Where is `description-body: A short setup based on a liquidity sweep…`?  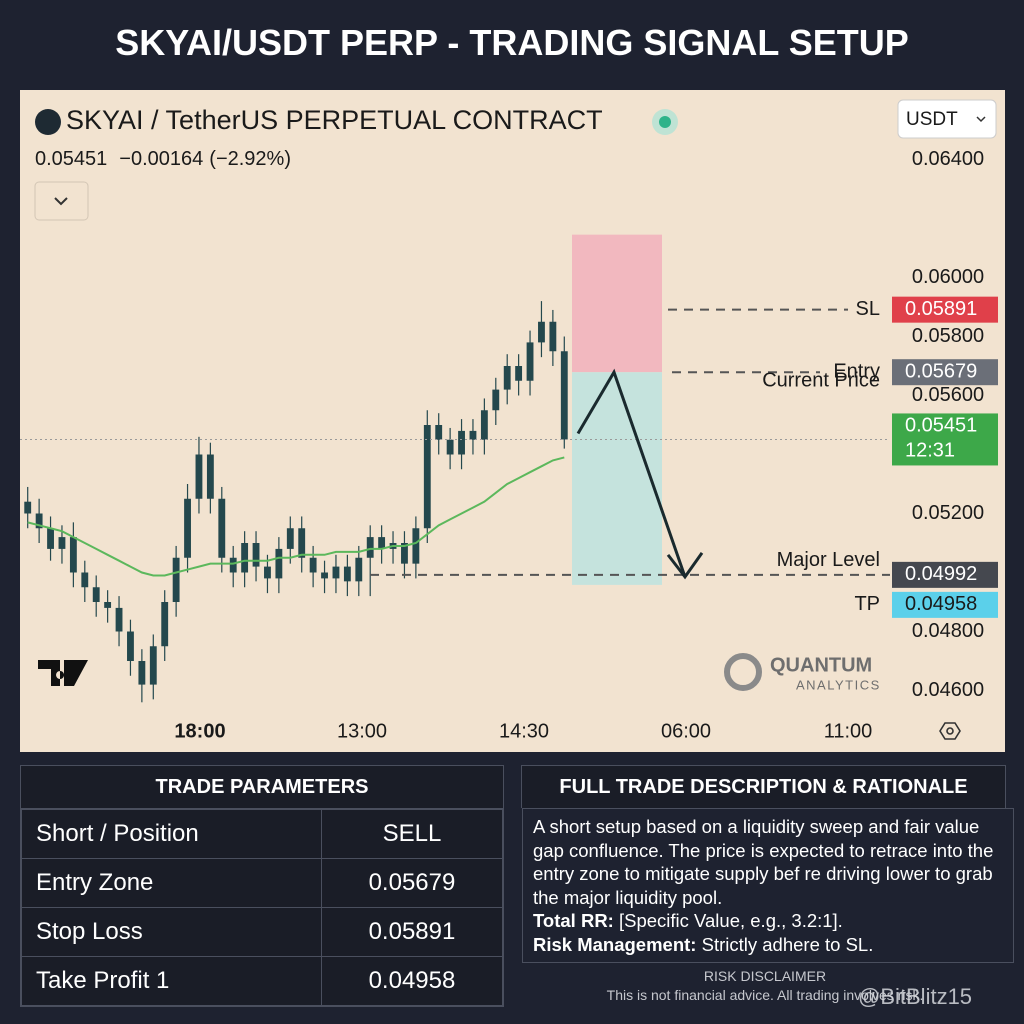 description-body: A short setup based on a liquidity sweep… is located at coordinates (768, 885).